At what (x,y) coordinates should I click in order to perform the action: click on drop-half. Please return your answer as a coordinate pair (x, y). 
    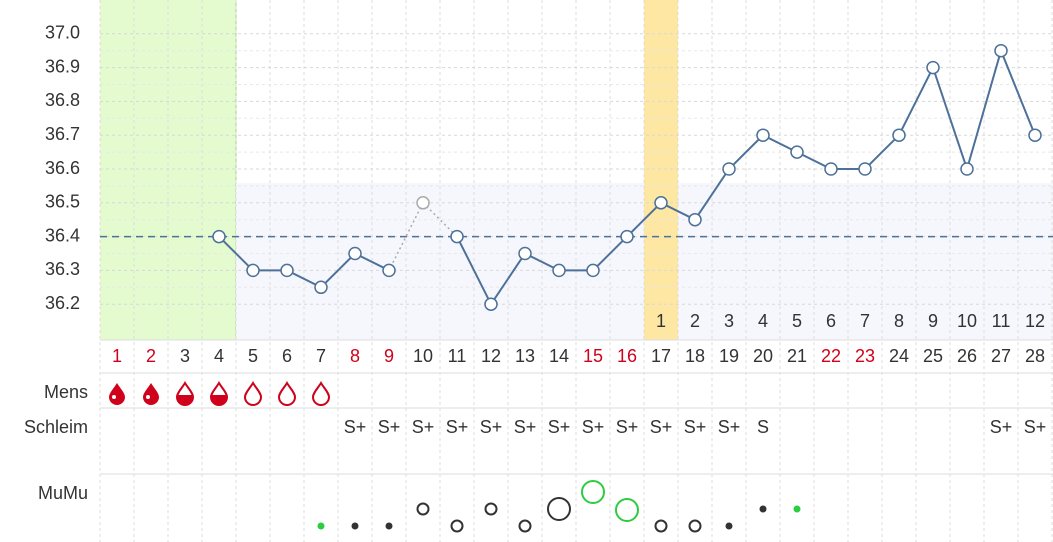
    Looking at the image, I should click on (185, 394).